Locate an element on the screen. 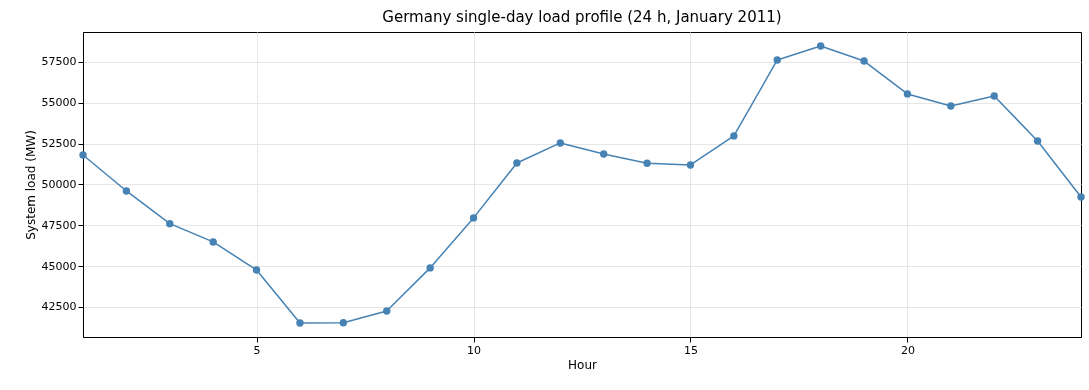 The width and height of the screenshot is (1089, 390). y-tick-label: 45000 is located at coordinates (59, 266).